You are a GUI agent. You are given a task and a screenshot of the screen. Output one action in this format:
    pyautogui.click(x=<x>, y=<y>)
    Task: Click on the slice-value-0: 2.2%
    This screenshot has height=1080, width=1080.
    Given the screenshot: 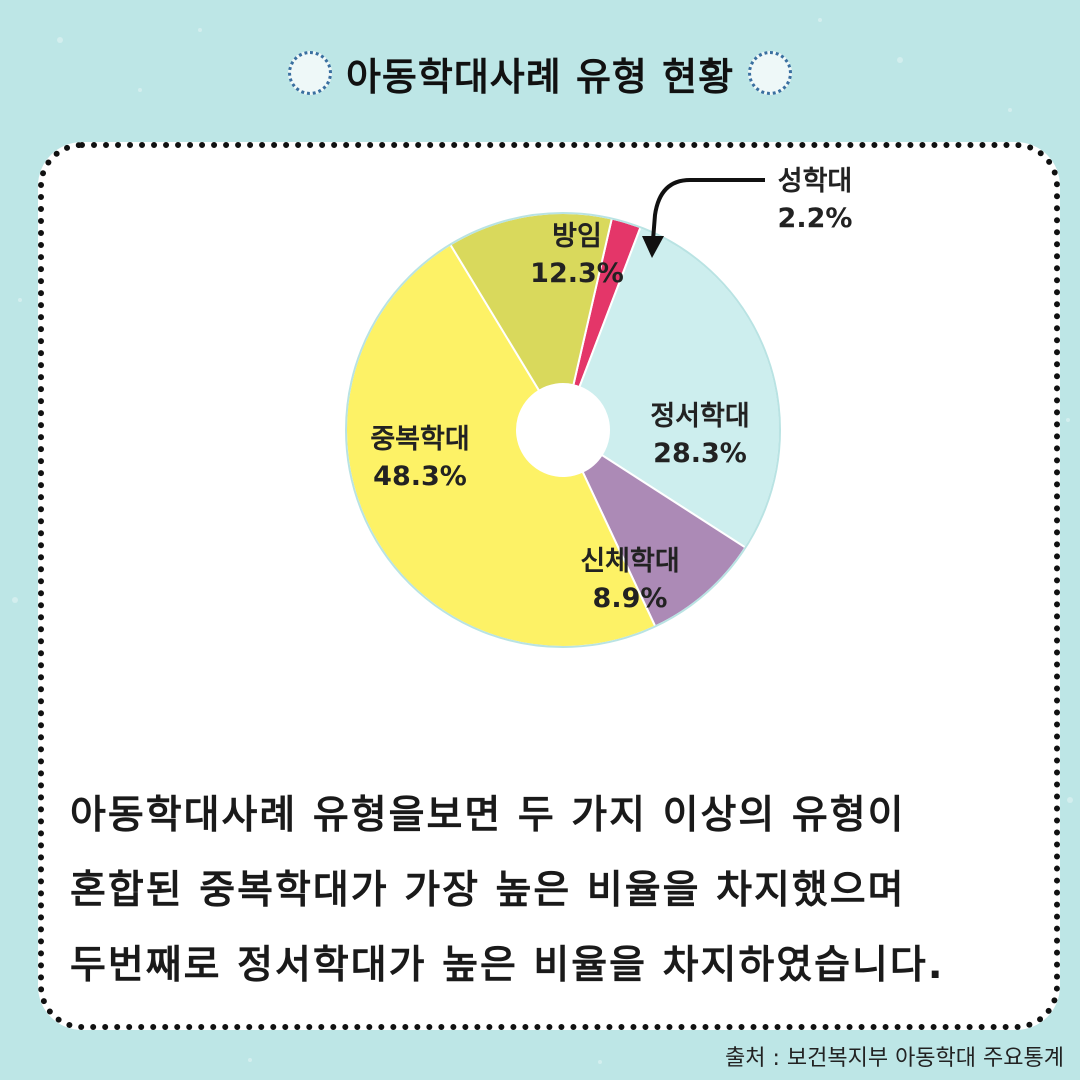 What is the action you would take?
    pyautogui.click(x=815, y=218)
    